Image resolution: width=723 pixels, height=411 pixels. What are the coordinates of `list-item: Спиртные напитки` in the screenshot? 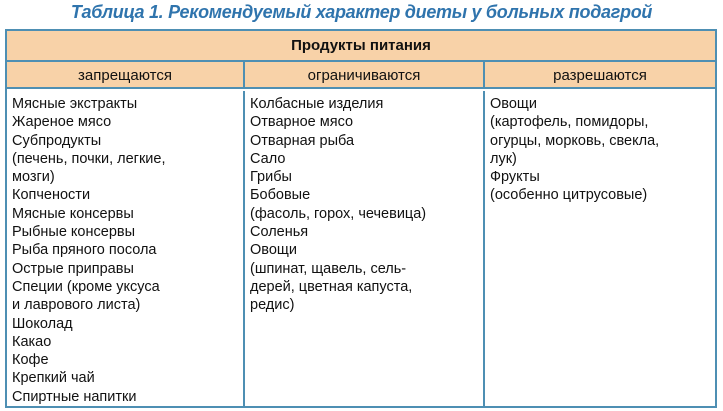 It's located at (74, 396).